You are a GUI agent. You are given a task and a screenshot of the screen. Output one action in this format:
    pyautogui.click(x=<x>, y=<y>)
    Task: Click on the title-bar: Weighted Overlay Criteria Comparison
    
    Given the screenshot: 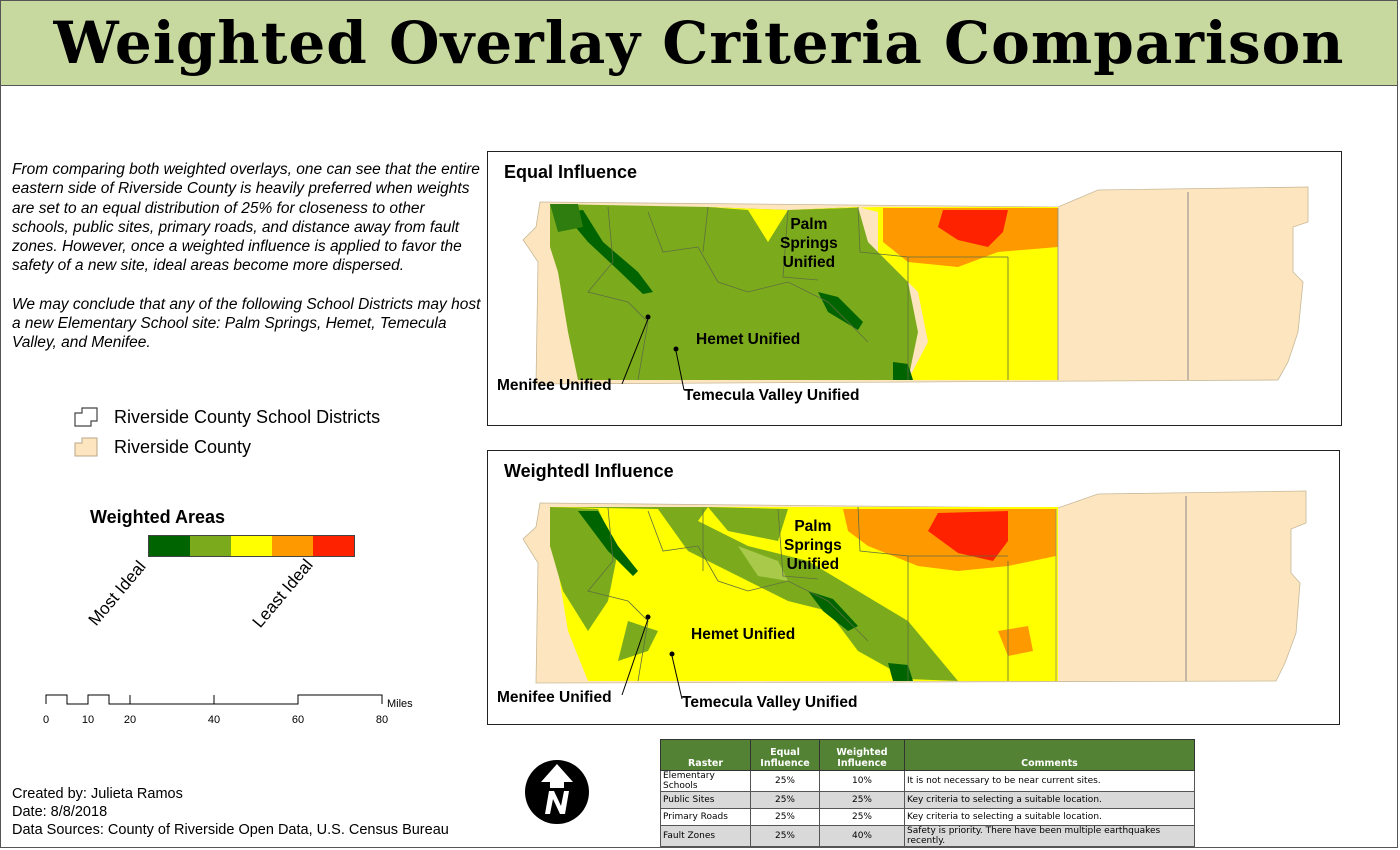 What is the action you would take?
    pyautogui.click(x=699, y=43)
    